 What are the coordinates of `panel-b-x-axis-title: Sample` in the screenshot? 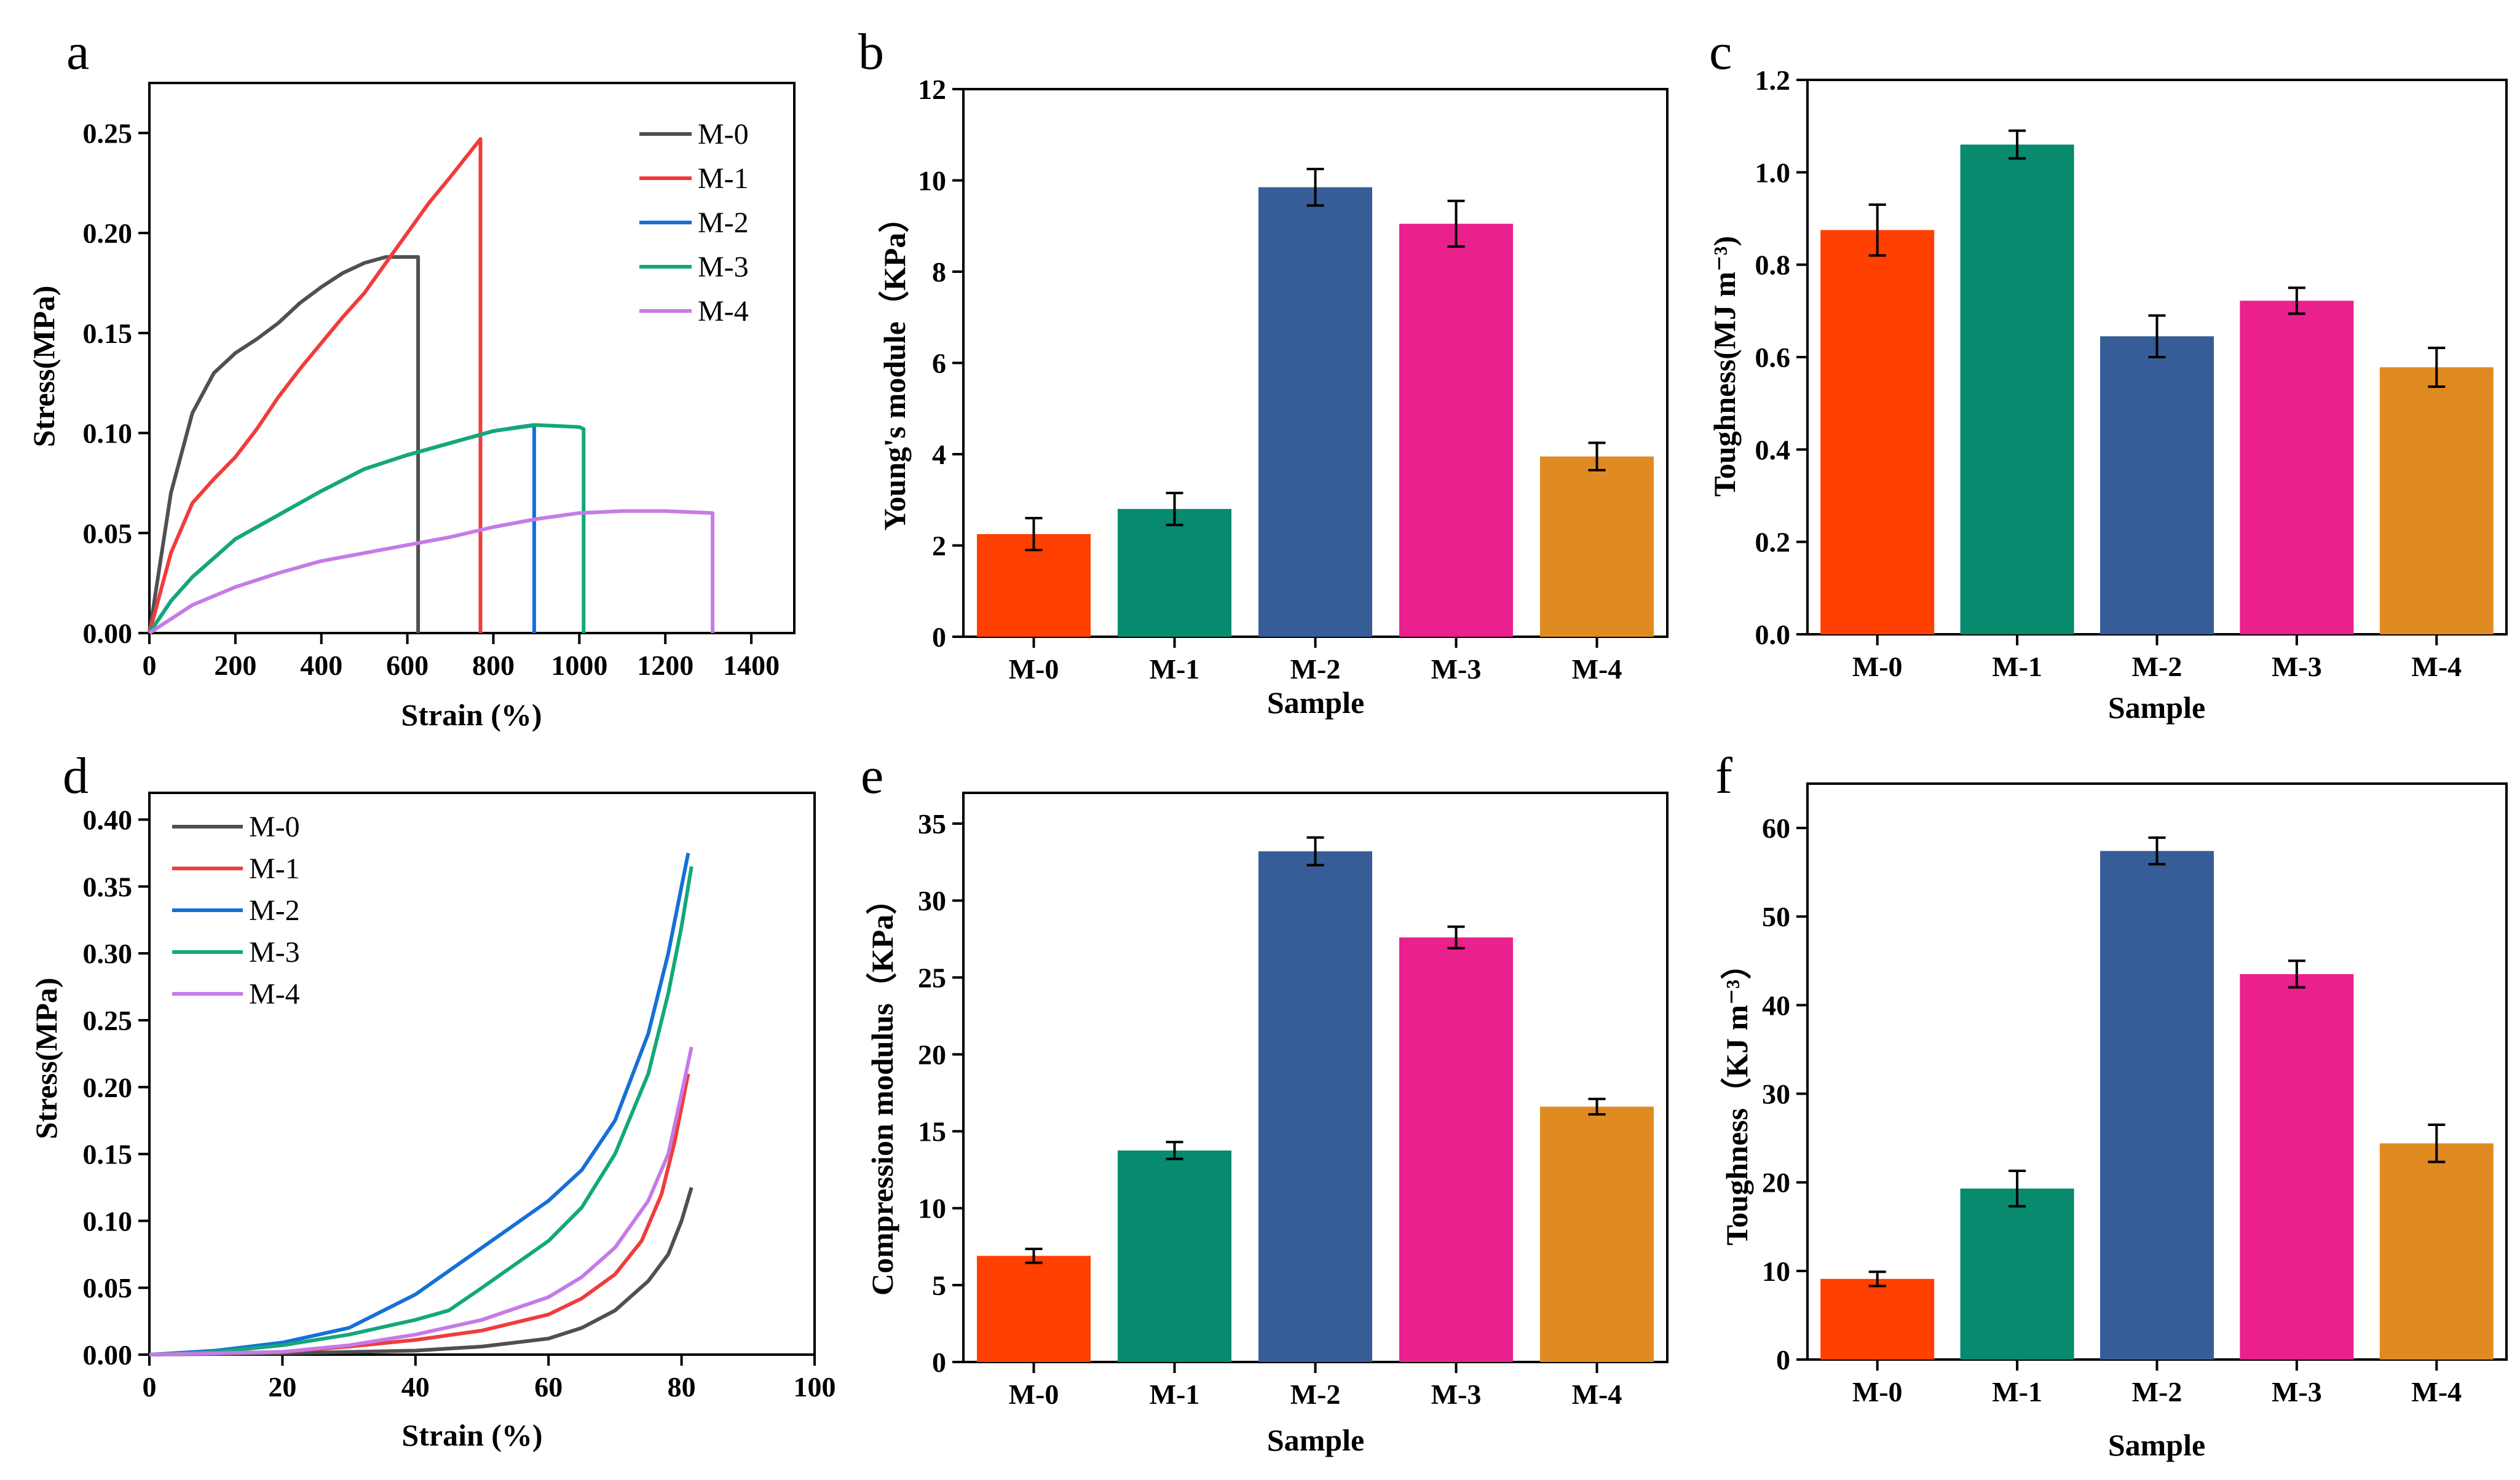 It's located at (1316, 702).